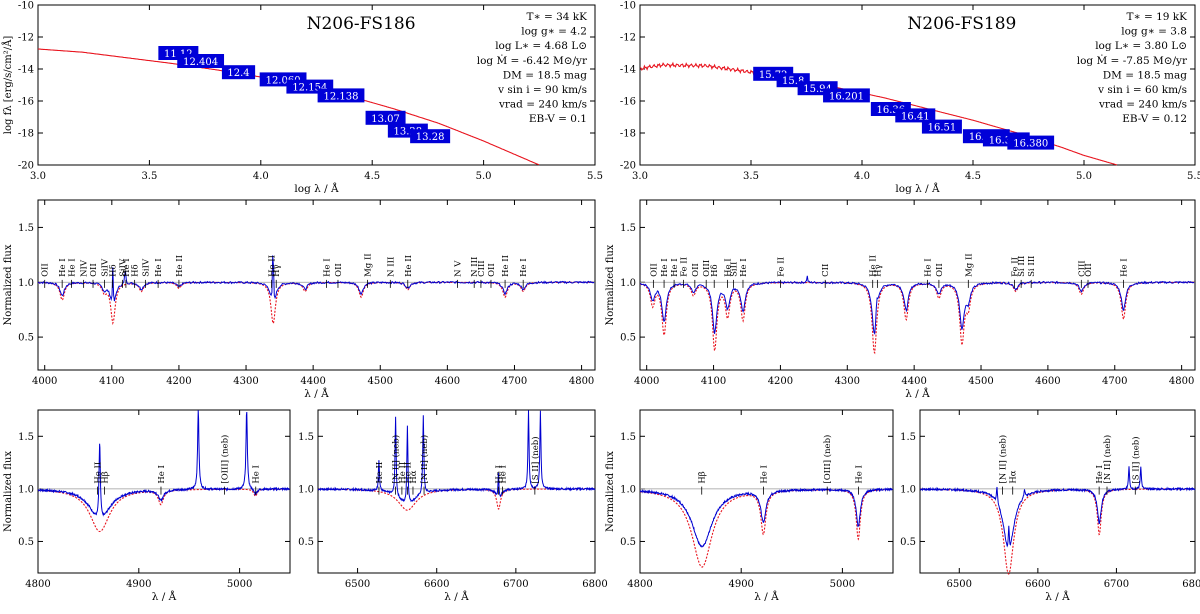 The height and width of the screenshot is (614, 1200). I want to click on x-tick-label: 4700, so click(1114, 381).